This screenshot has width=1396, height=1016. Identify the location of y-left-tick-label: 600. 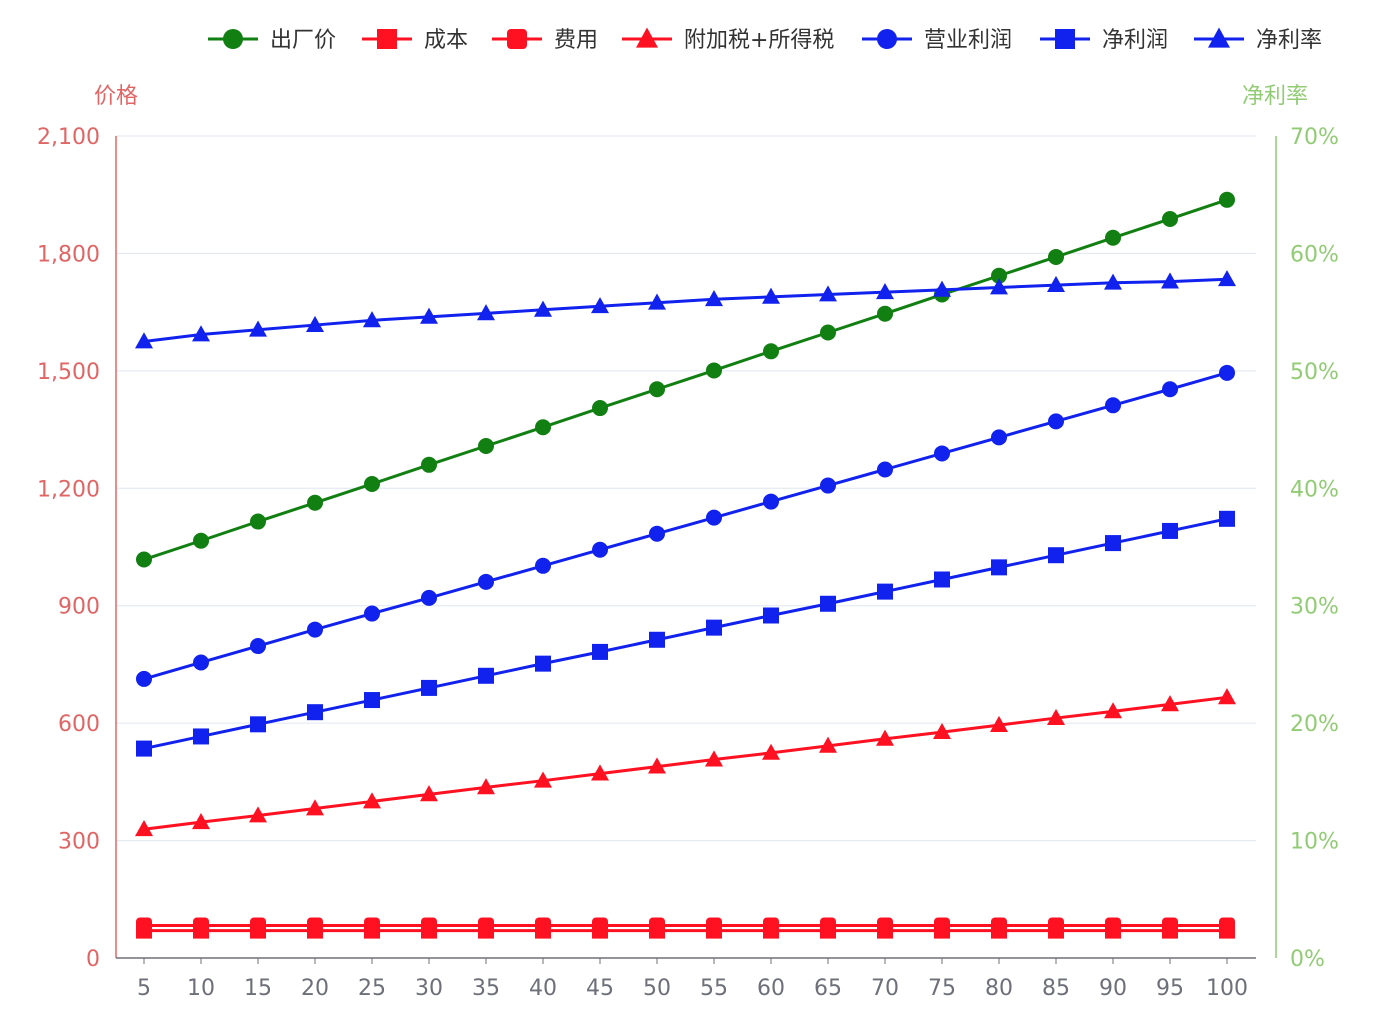
(79, 724).